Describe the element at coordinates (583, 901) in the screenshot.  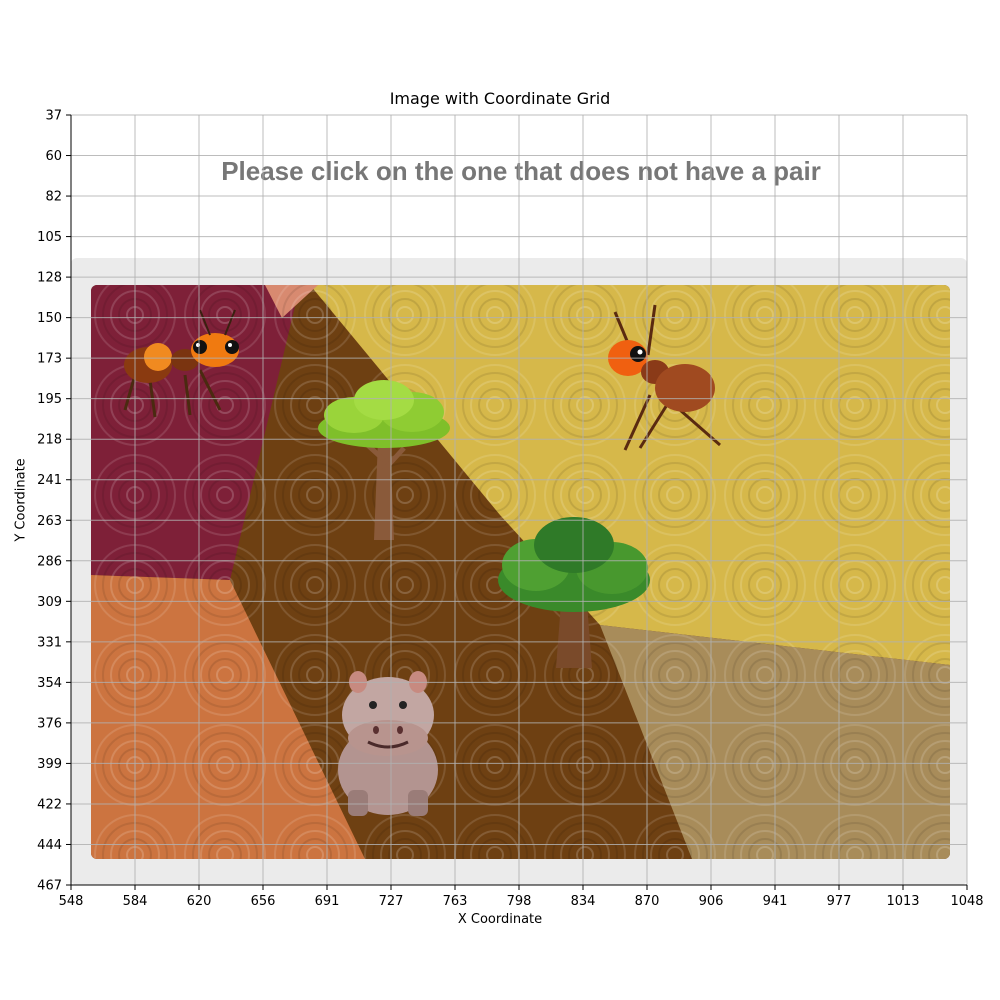
I see `x-tick-label: 834` at that location.